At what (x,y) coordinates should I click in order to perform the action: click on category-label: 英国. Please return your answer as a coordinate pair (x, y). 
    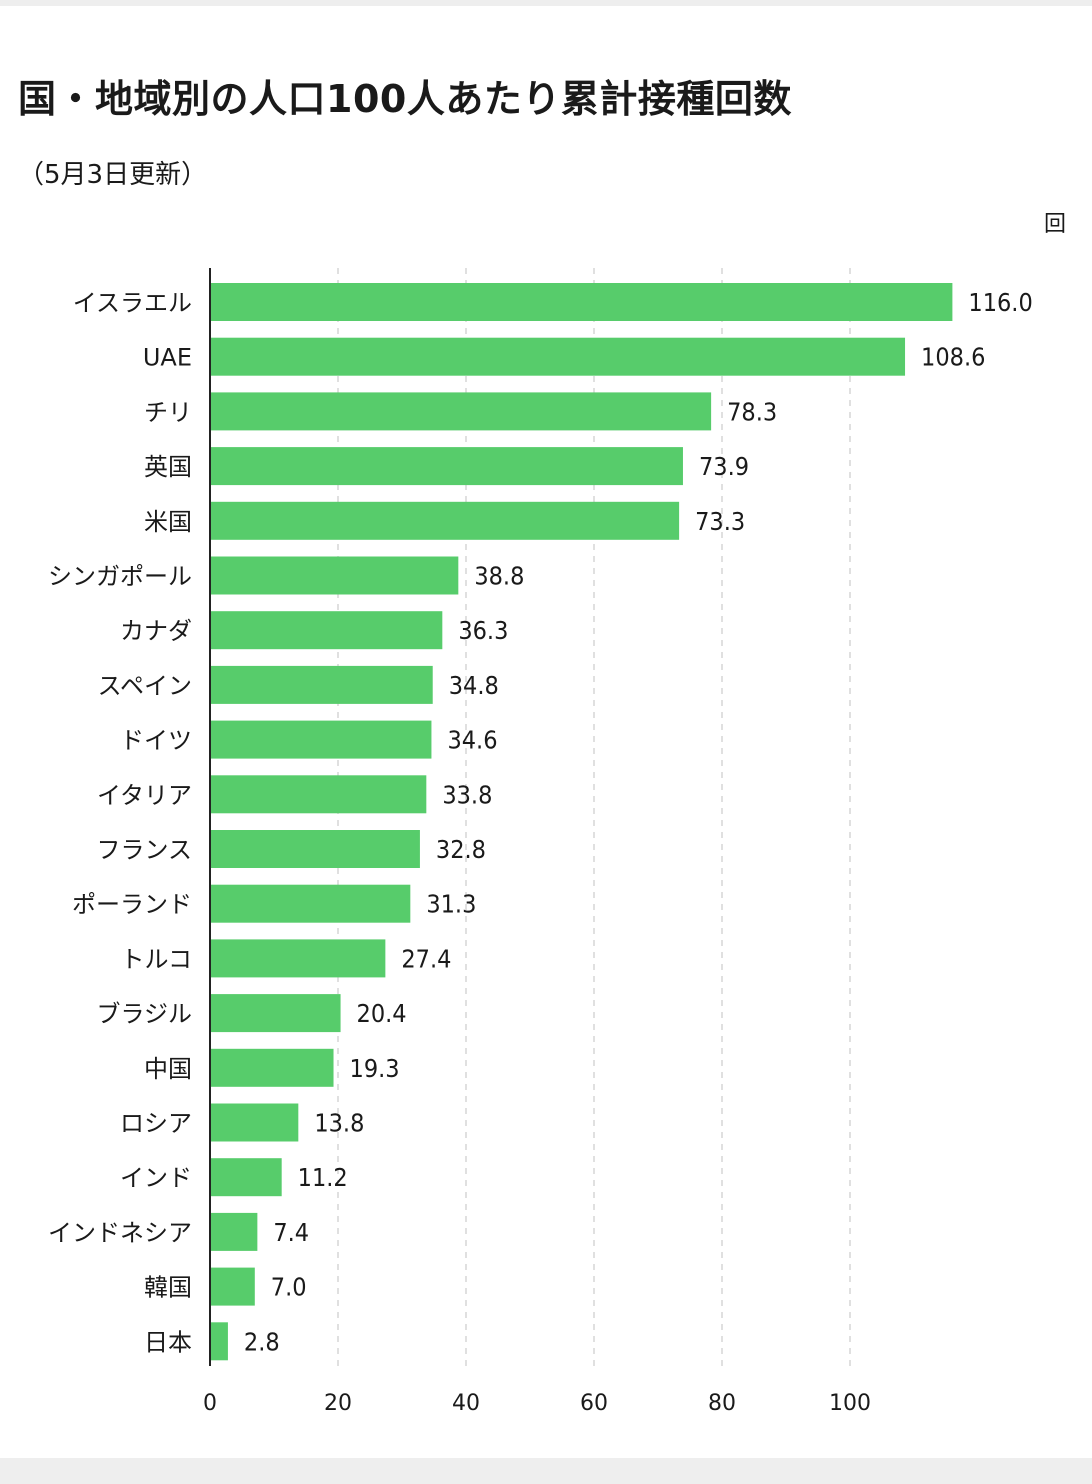
    Looking at the image, I should click on (168, 467).